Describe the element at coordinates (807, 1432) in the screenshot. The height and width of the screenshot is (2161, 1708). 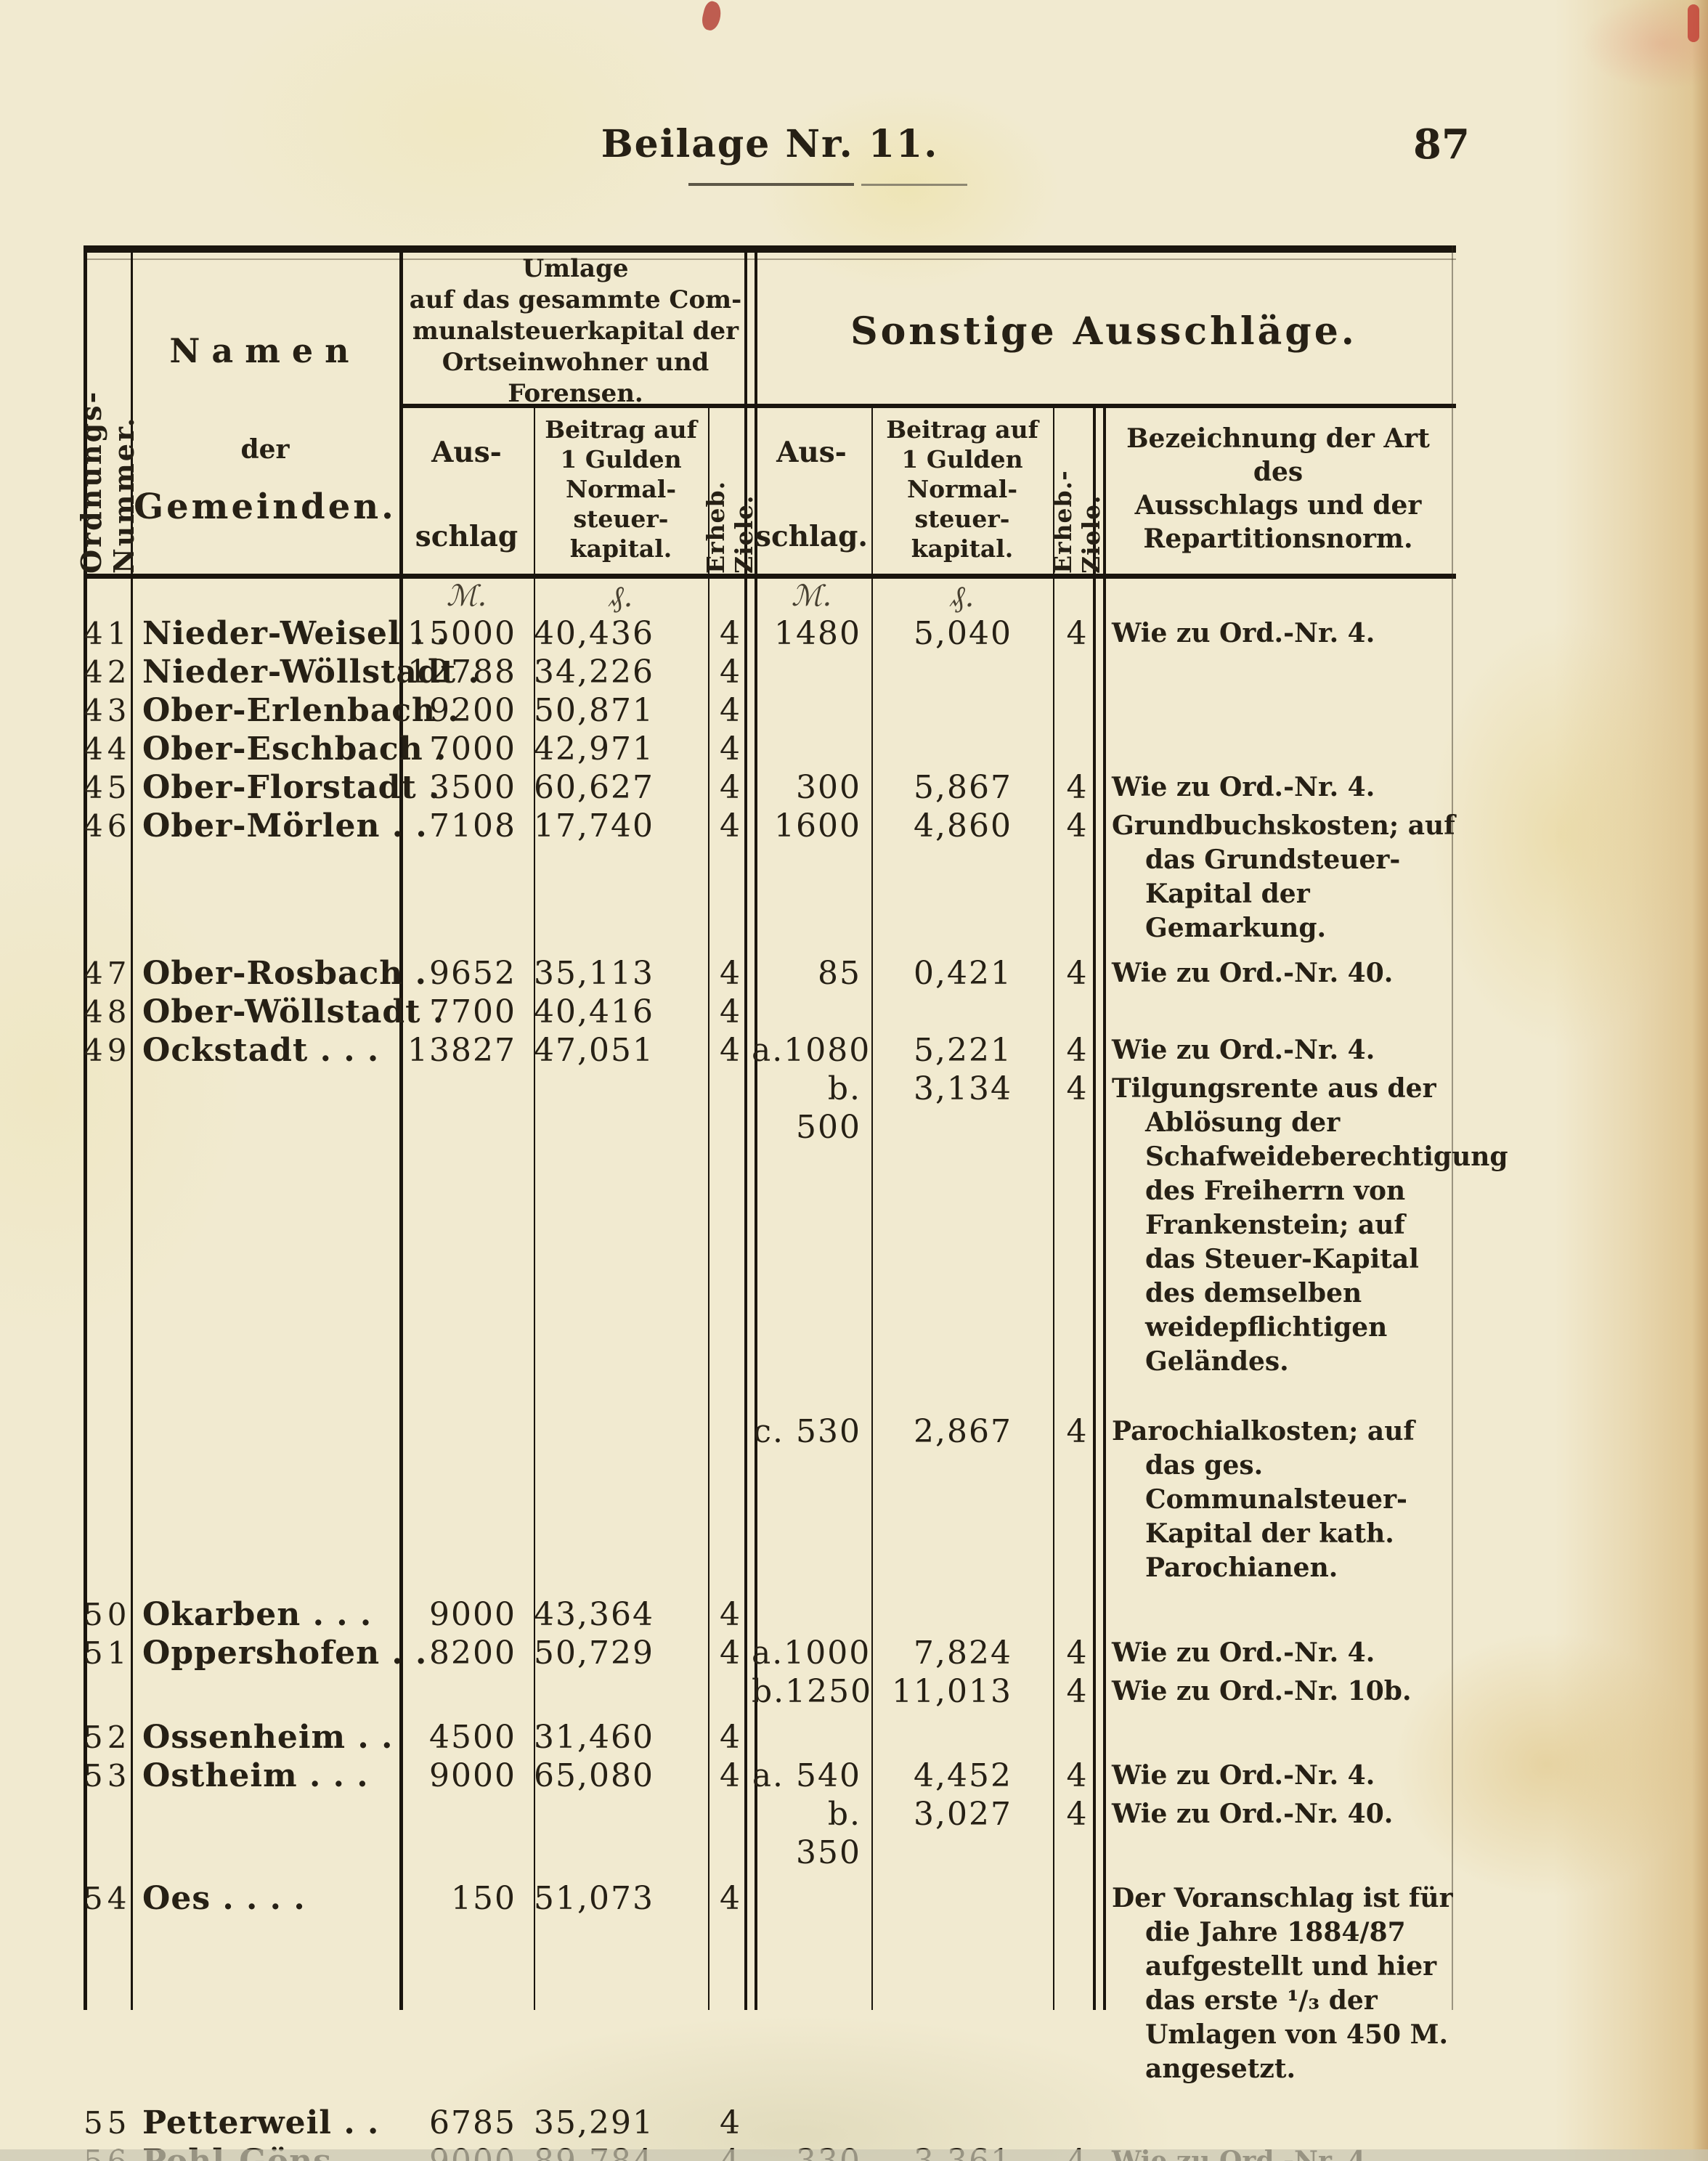
I see `sonstige-ausschlag-value: c. 530` at that location.